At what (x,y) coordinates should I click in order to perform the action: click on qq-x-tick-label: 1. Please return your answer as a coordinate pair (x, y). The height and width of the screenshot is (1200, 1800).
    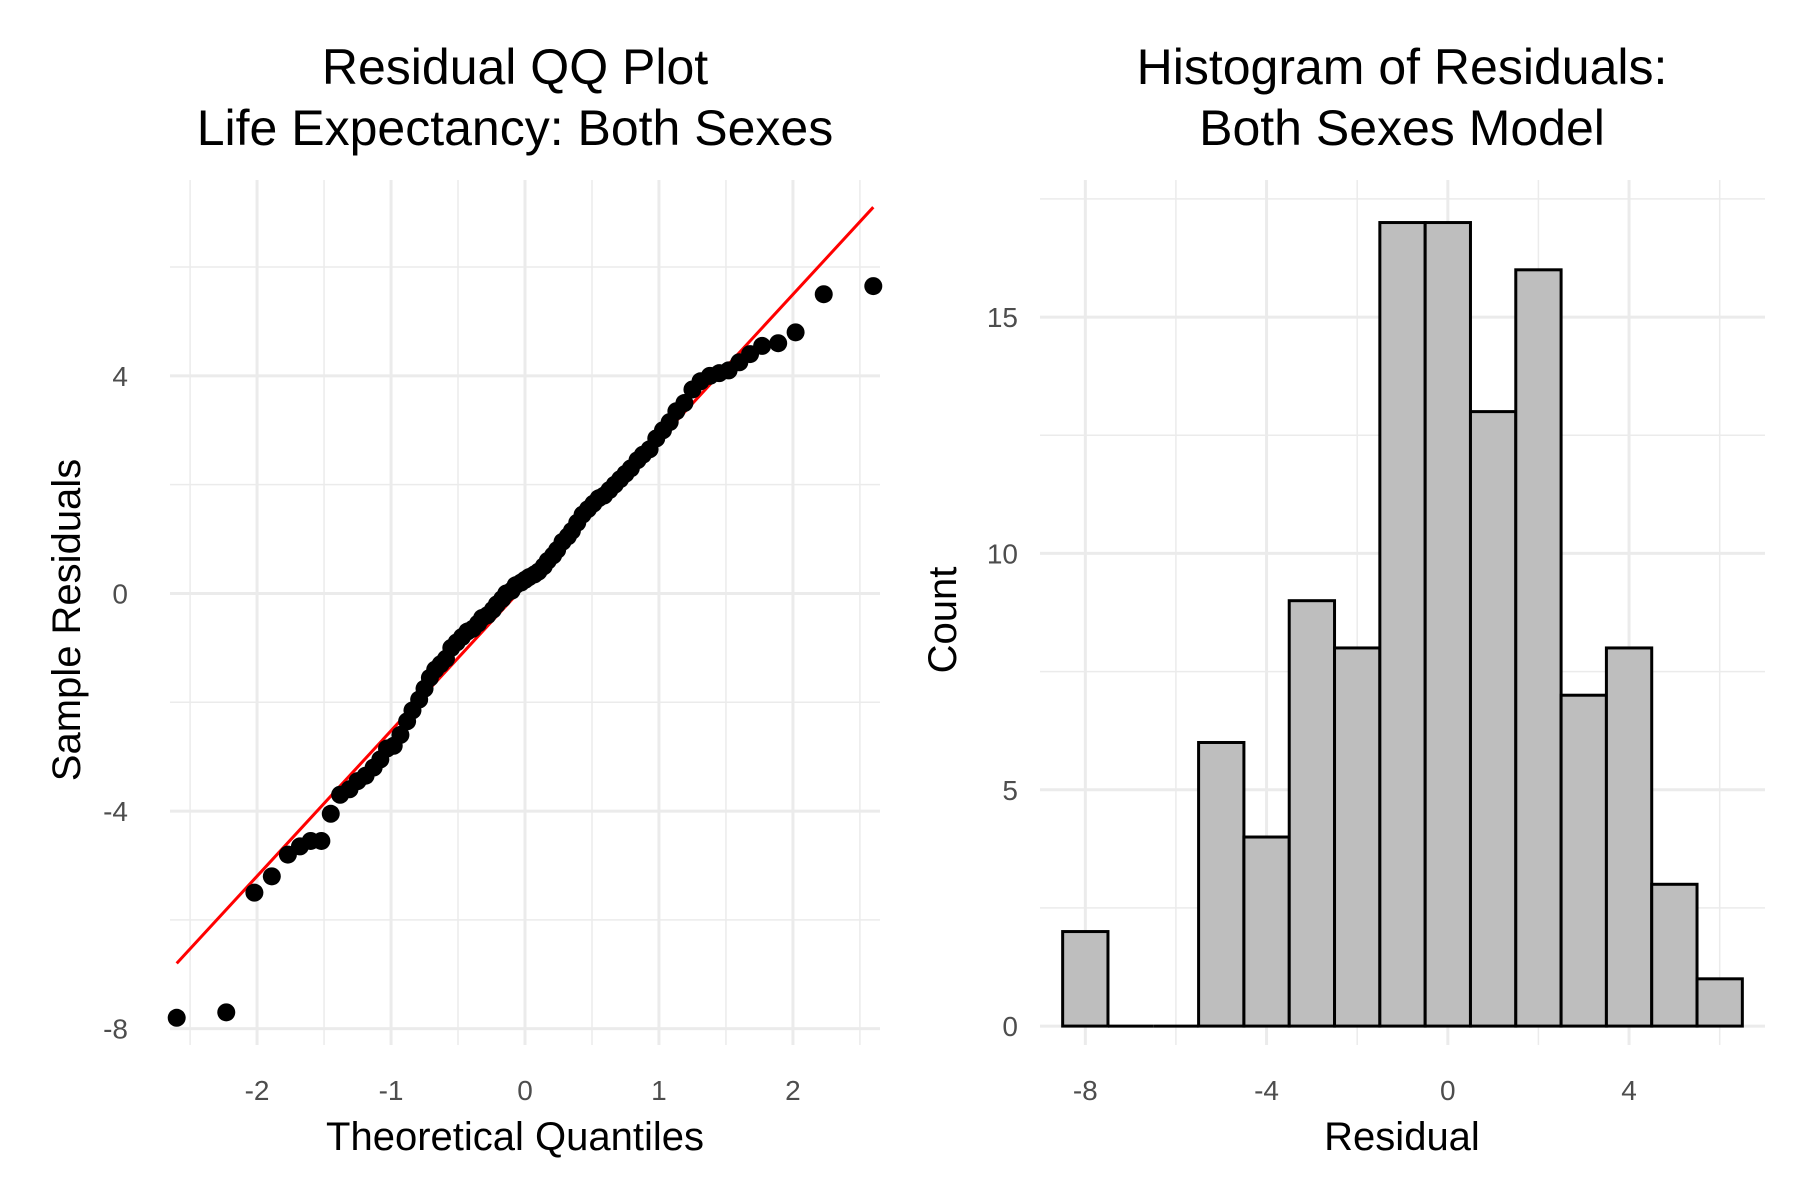
    Looking at the image, I should click on (659, 1090).